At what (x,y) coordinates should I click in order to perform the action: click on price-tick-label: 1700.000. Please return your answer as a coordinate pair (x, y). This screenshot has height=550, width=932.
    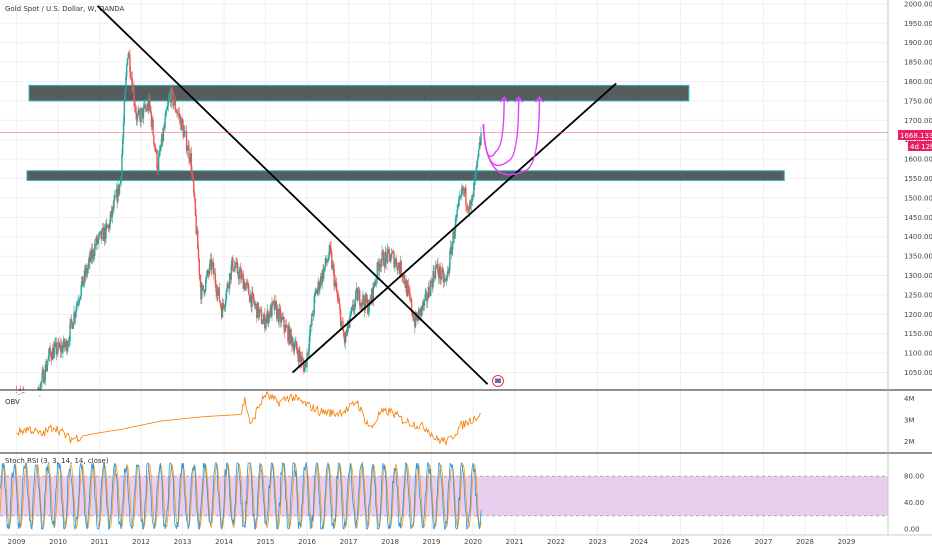
    Looking at the image, I should click on (918, 121).